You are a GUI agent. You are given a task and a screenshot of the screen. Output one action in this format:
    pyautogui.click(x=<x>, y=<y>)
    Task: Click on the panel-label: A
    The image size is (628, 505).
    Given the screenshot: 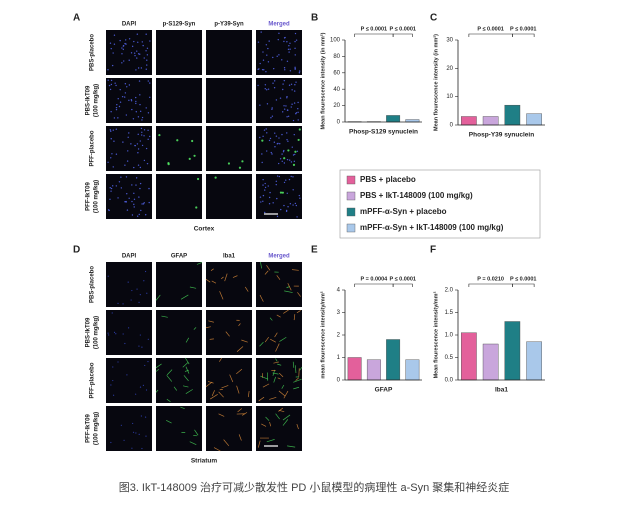 What is the action you would take?
    pyautogui.click(x=76, y=18)
    